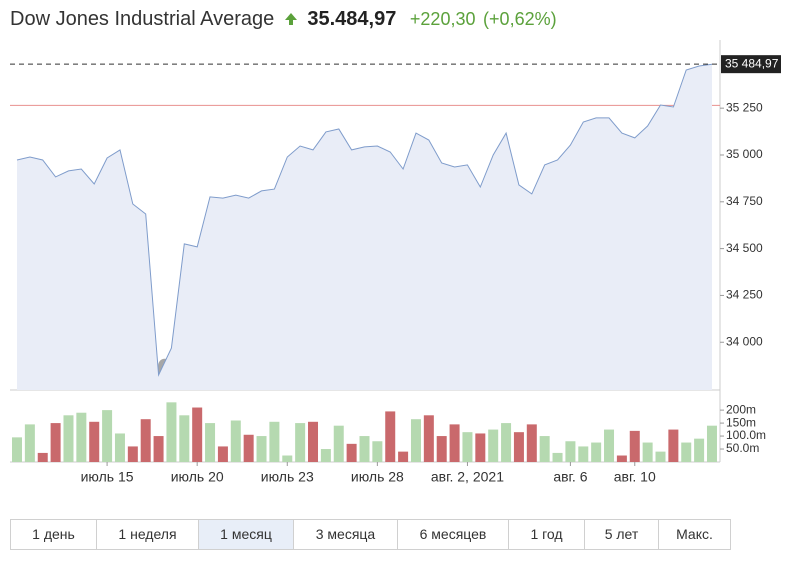 The width and height of the screenshot is (796, 561). Describe the element at coordinates (197, 477) in the screenshot. I see `x-tick-label: июль 20` at that location.